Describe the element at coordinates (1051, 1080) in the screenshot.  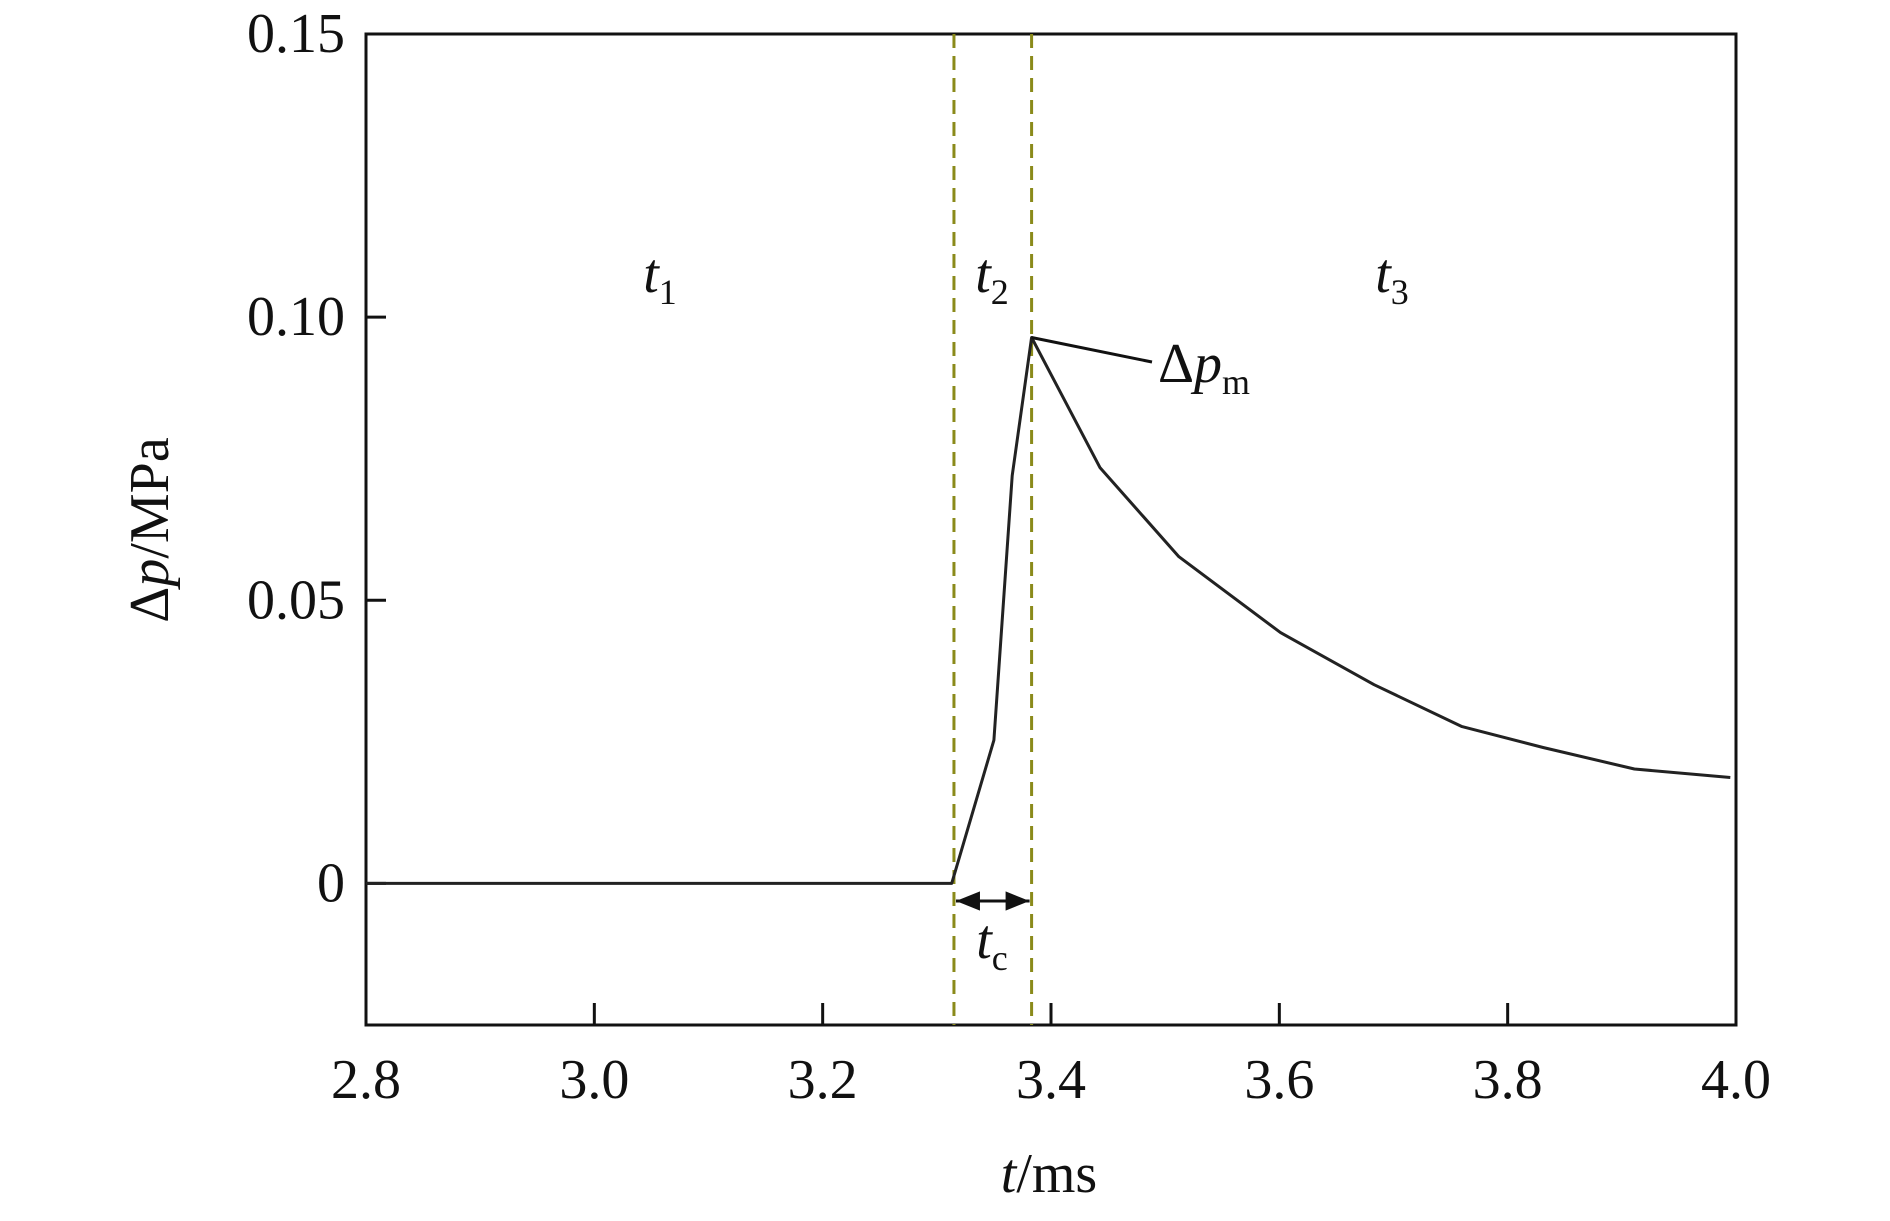
I see `x-tick-label: 3.4` at that location.